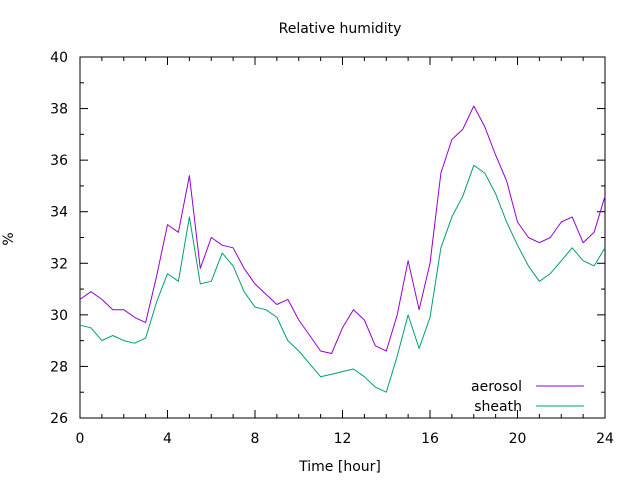 The image size is (640, 480). What do you see at coordinates (605, 439) in the screenshot?
I see `x-tick-label: 24` at bounding box center [605, 439].